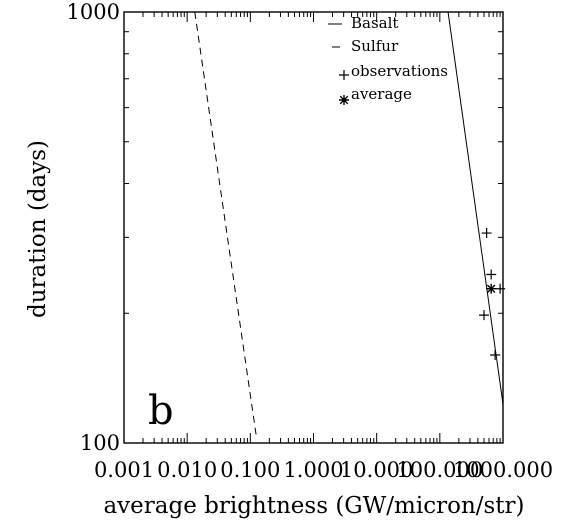 The height and width of the screenshot is (522, 566). What do you see at coordinates (503, 470) in the screenshot?
I see `x-tick-label: 1000.000` at bounding box center [503, 470].